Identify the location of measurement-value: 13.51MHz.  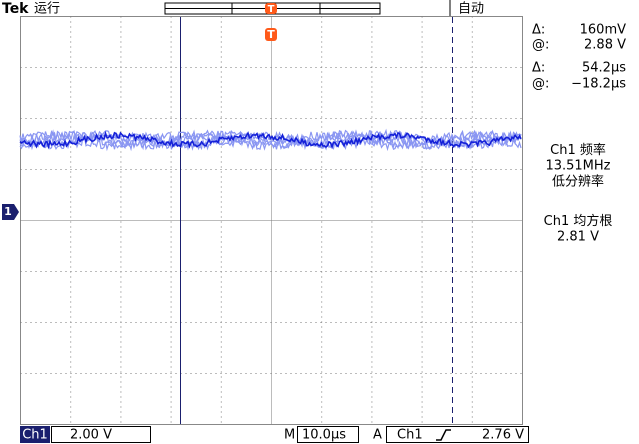
(577, 166).